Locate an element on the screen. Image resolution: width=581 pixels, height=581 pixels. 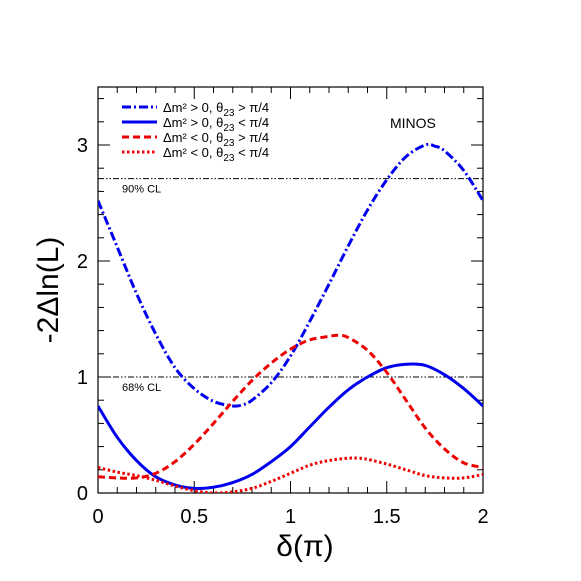
legend-label: Δm² < 0, θ23 < π/4 is located at coordinates (216, 154).